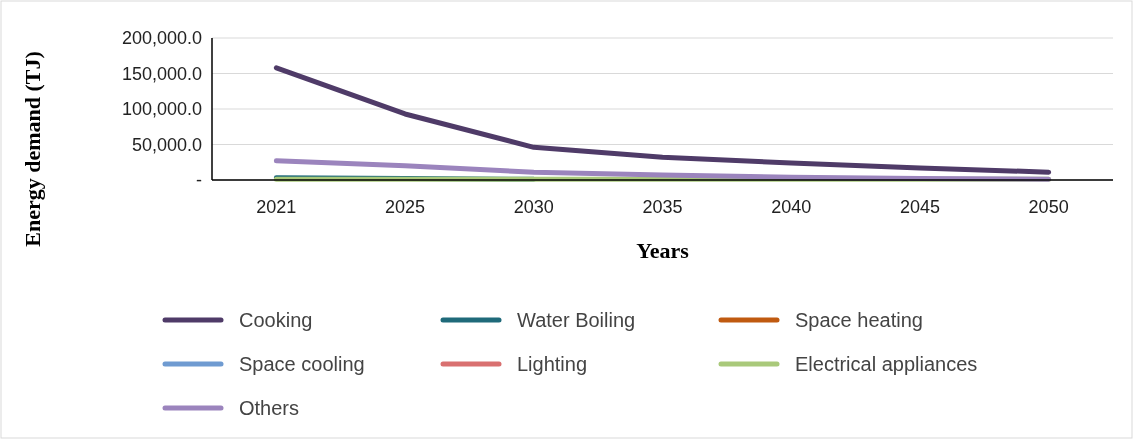 The width and height of the screenshot is (1133, 439). Describe the element at coordinates (161, 109) in the screenshot. I see `y-tick-label: 100,000.0` at that location.